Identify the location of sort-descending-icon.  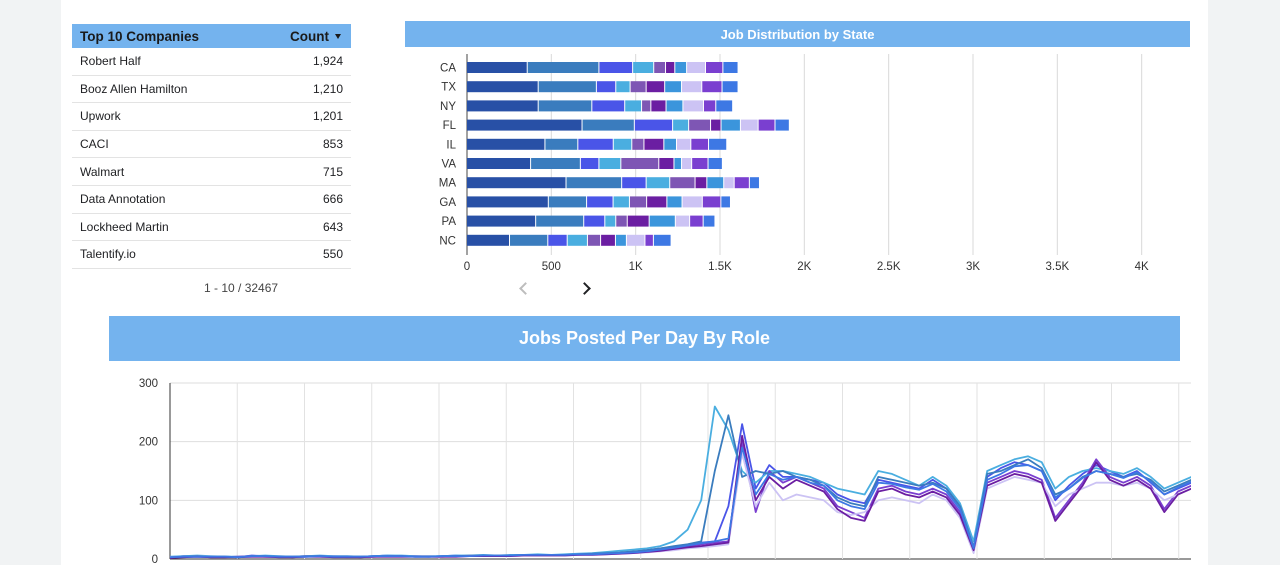
(338, 36).